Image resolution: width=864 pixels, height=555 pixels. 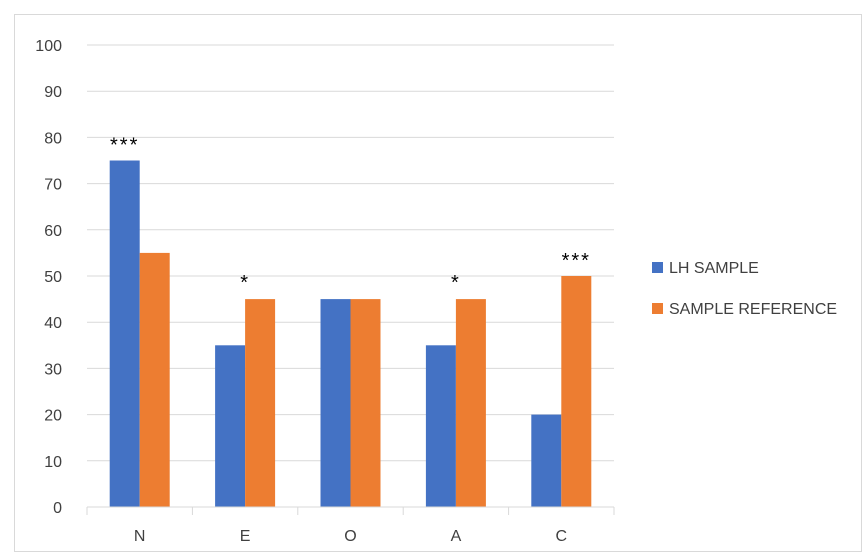 What do you see at coordinates (53, 277) in the screenshot?
I see `y-tick-label: 50` at bounding box center [53, 277].